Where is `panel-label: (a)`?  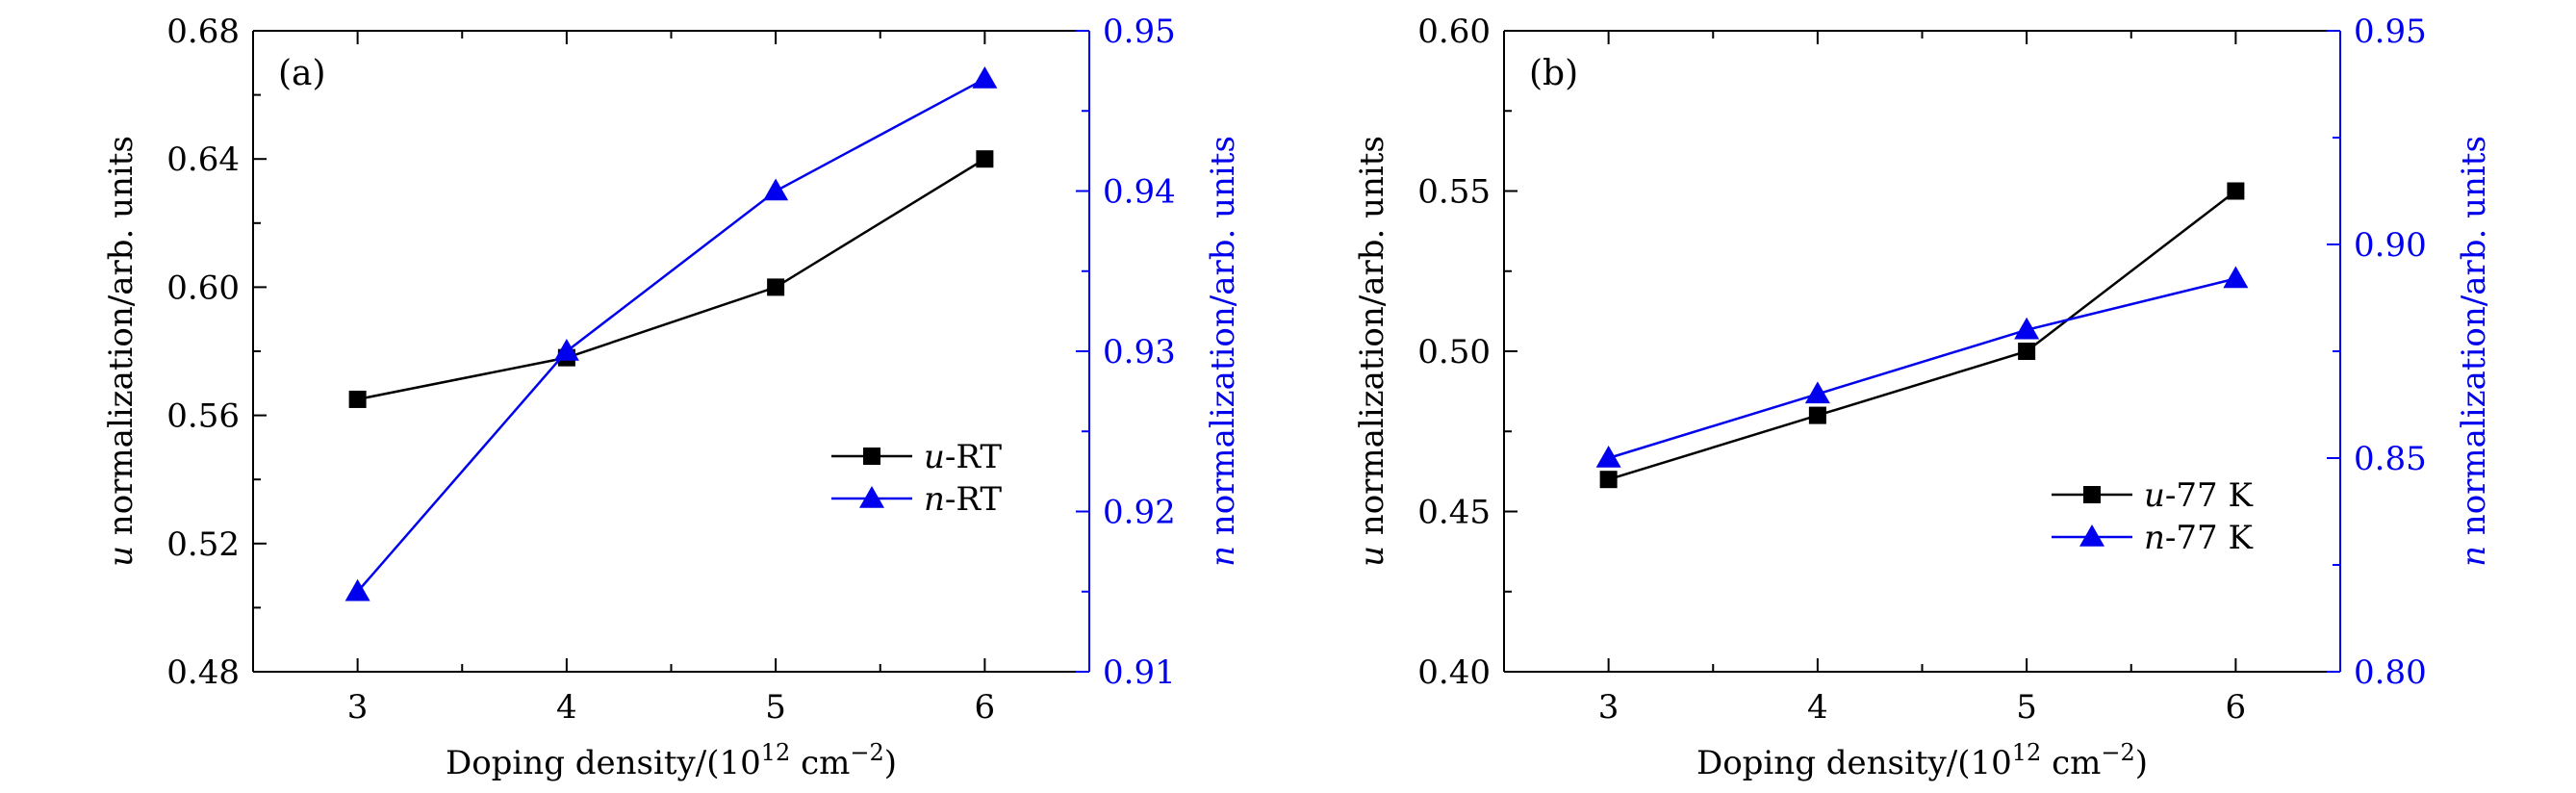
panel-label: (a) is located at coordinates (302, 73).